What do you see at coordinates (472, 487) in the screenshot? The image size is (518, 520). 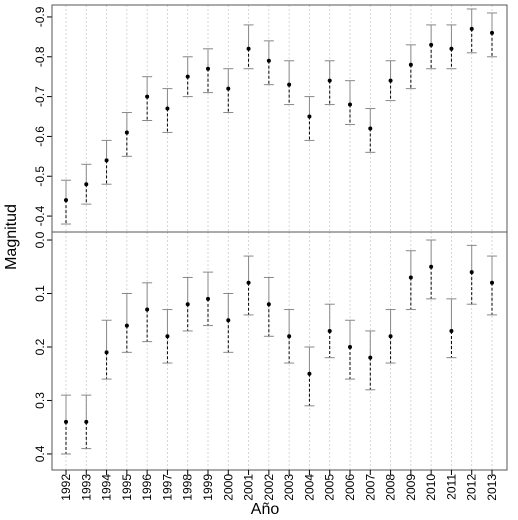 I see `x-tick-label: 2012` at bounding box center [472, 487].